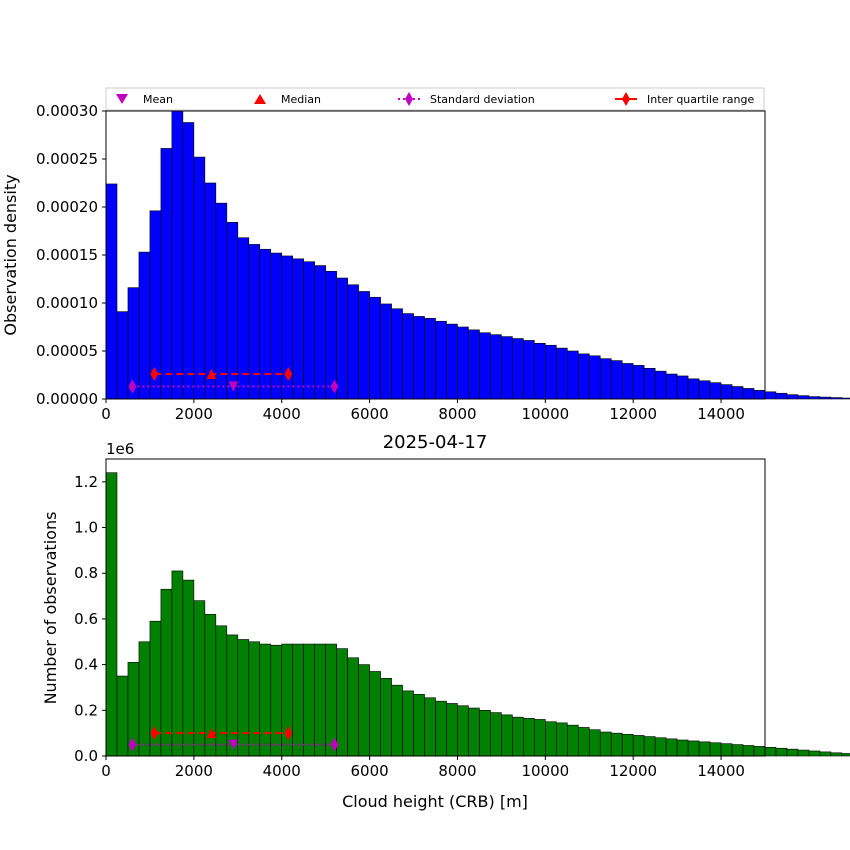 Image resolution: width=850 pixels, height=850 pixels. What do you see at coordinates (233, 380) in the screenshot?
I see `density-stat-markers` at bounding box center [233, 380].